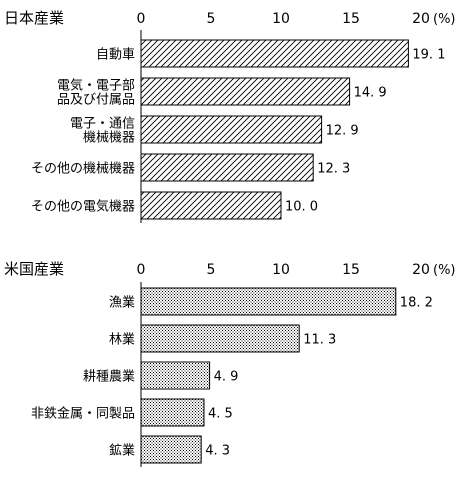 This screenshot has width=468, height=504. I want to click on japan-value-label-2: 14. 9, so click(370, 93).